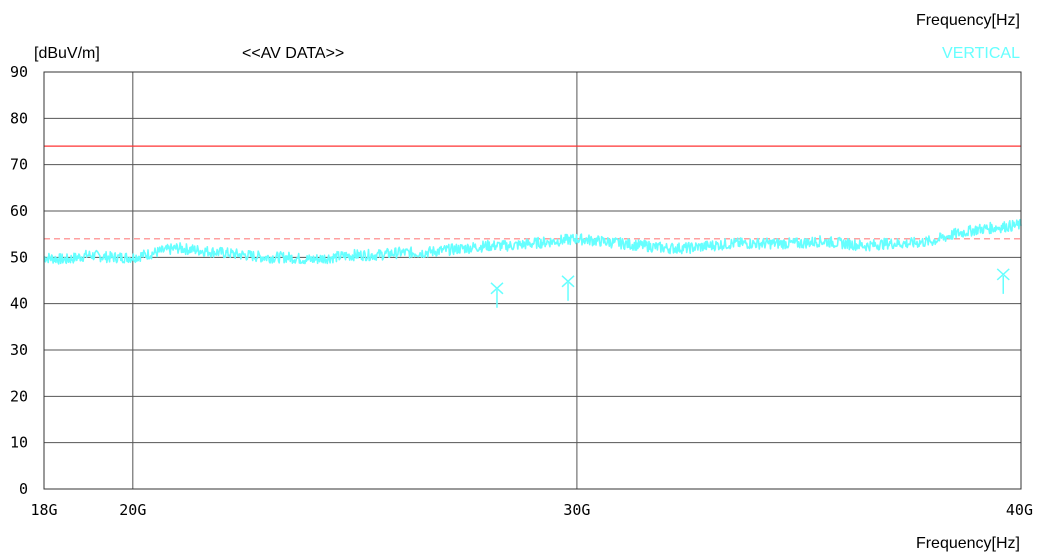 This screenshot has width=1038, height=554. What do you see at coordinates (19, 118) in the screenshot?
I see `y-tick-label-80: 80` at bounding box center [19, 118].